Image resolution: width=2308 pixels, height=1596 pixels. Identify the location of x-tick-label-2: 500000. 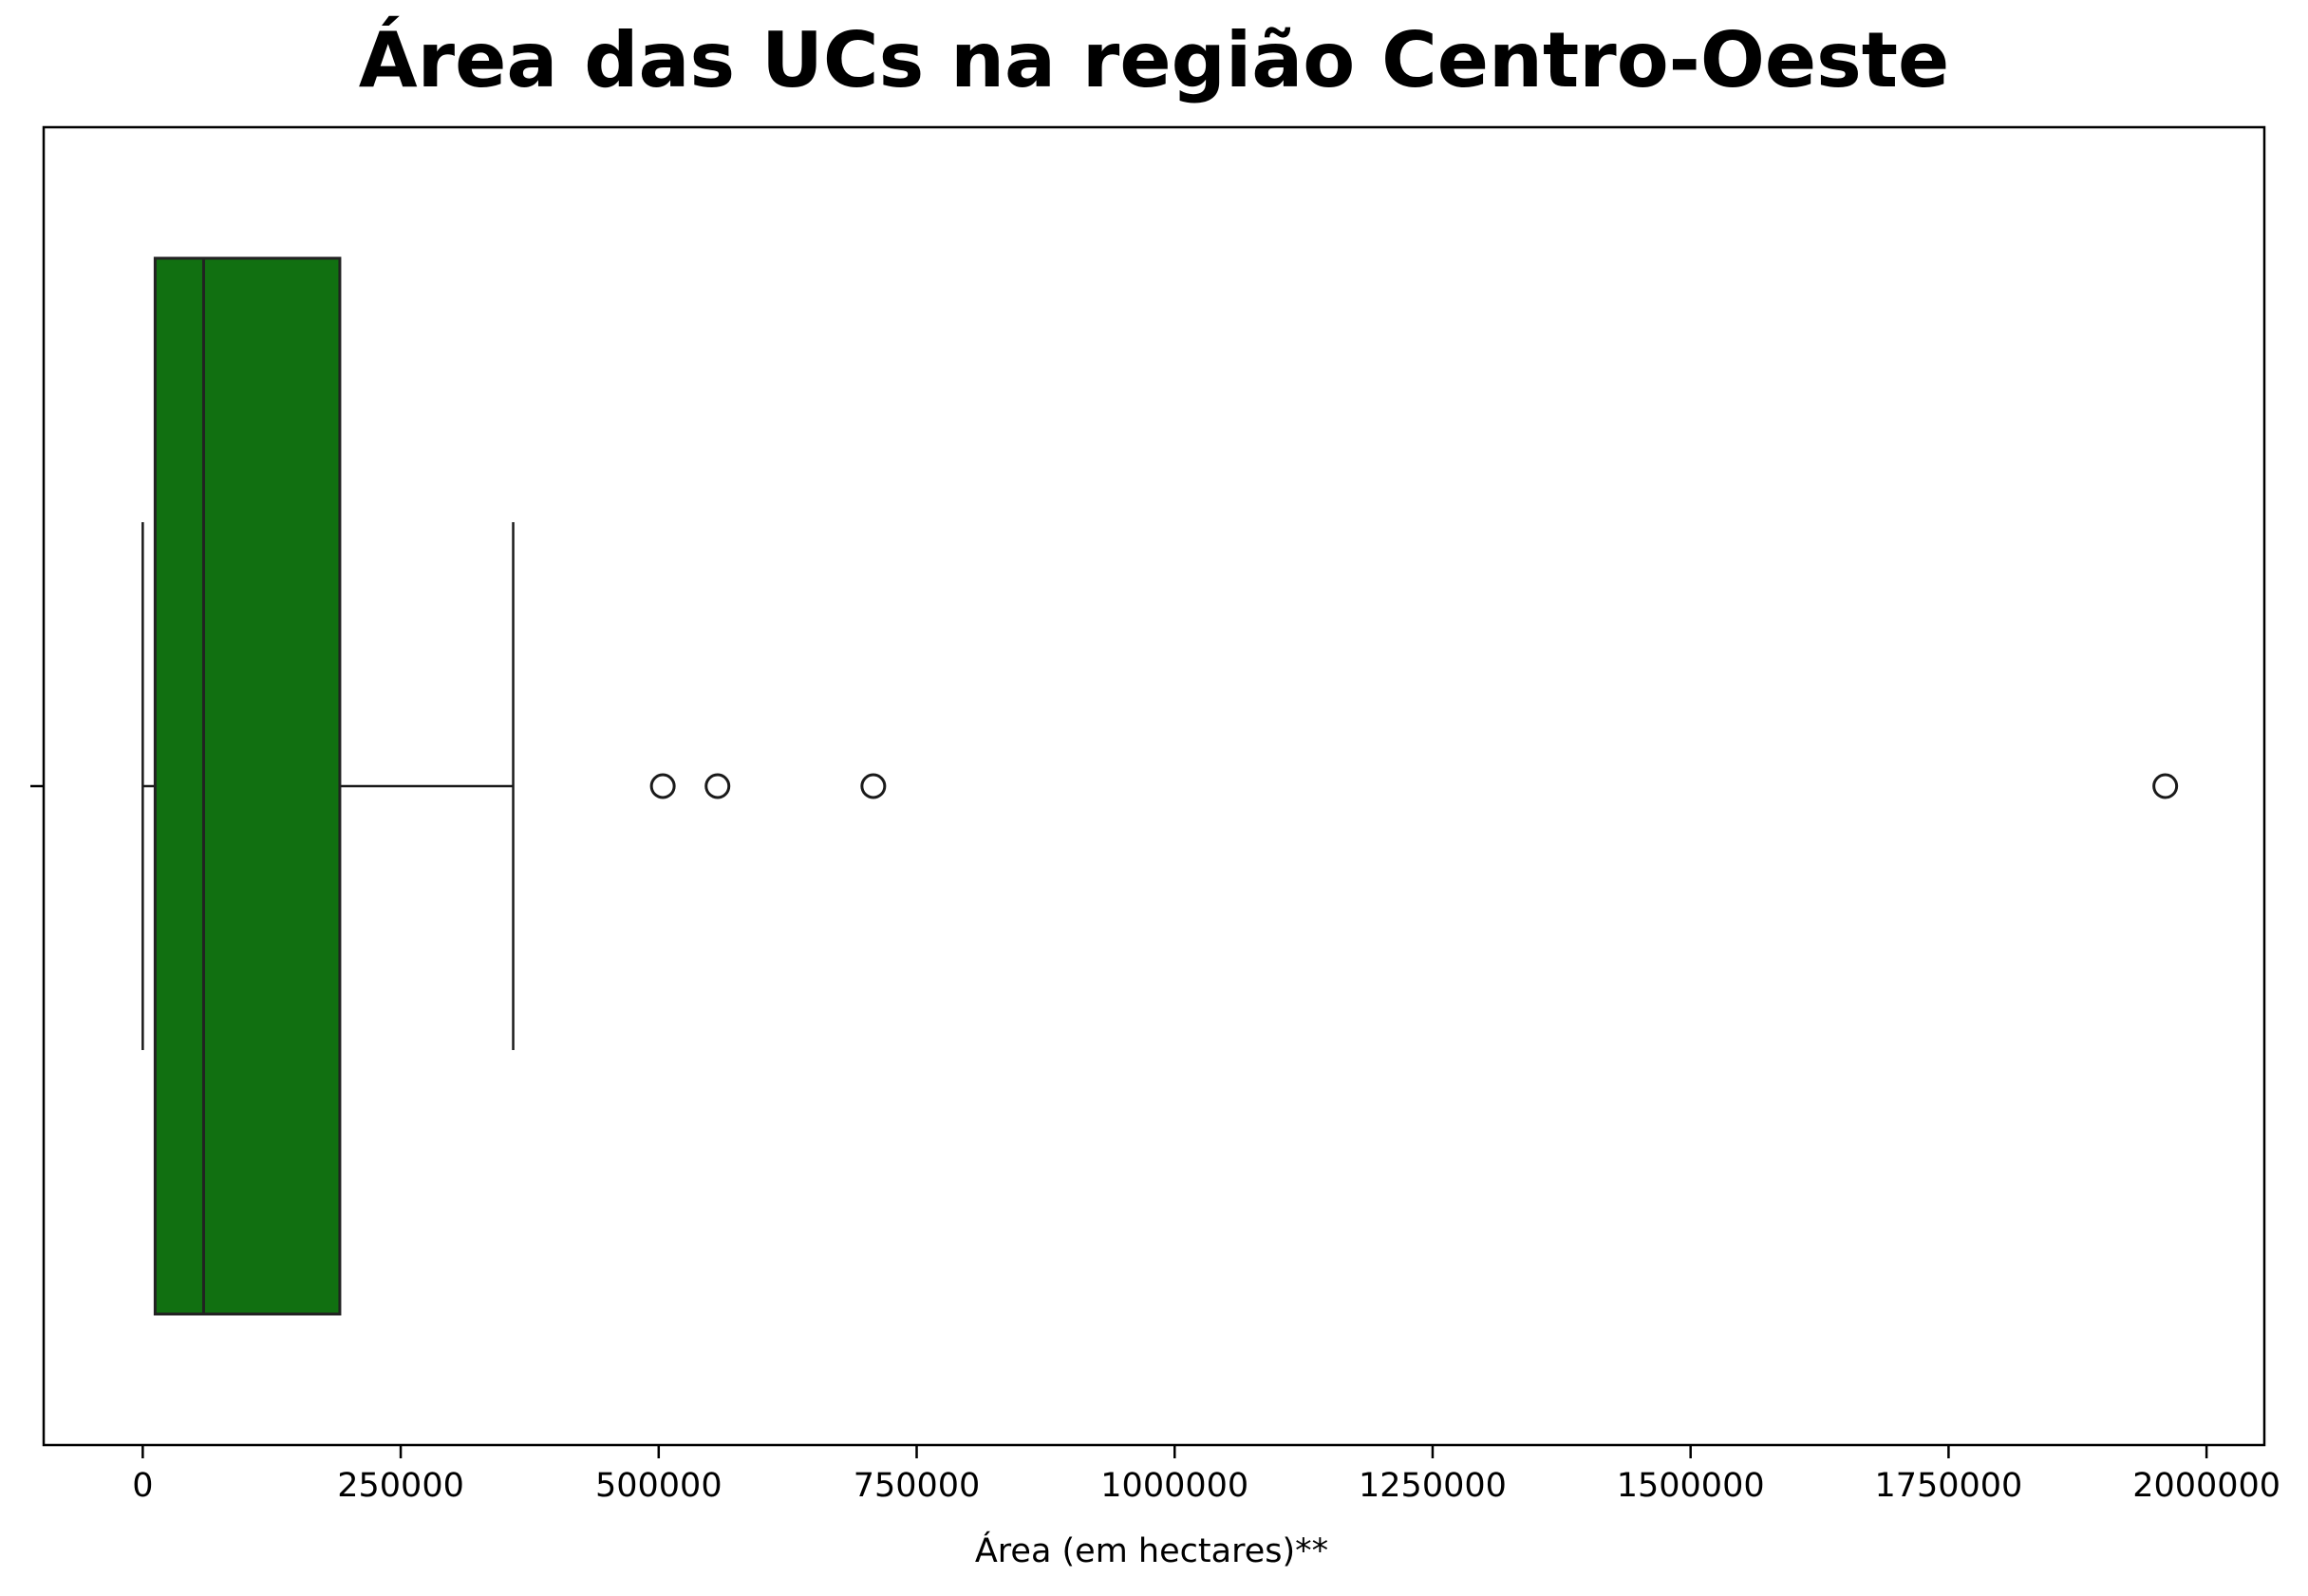
(659, 1486).